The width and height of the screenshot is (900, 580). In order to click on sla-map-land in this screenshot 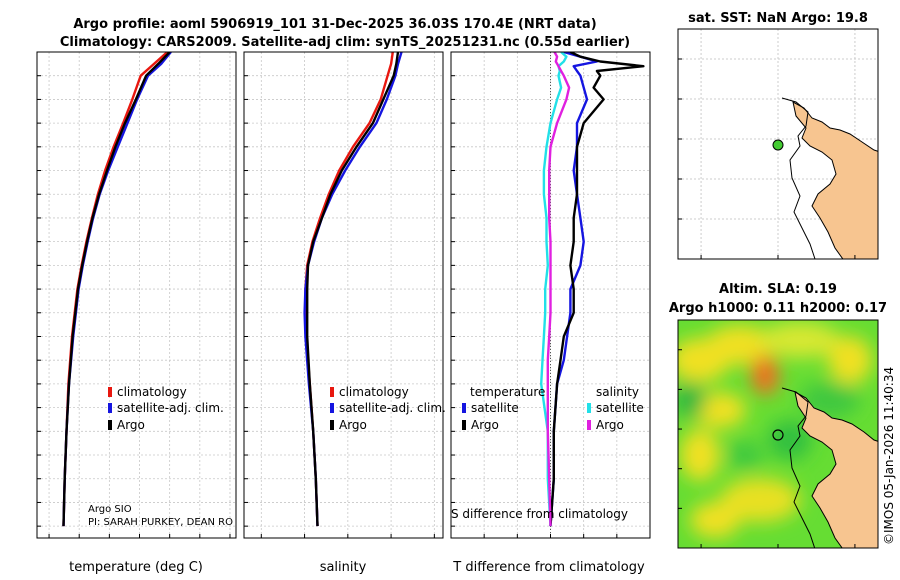, I will do `click(836, 469)`.